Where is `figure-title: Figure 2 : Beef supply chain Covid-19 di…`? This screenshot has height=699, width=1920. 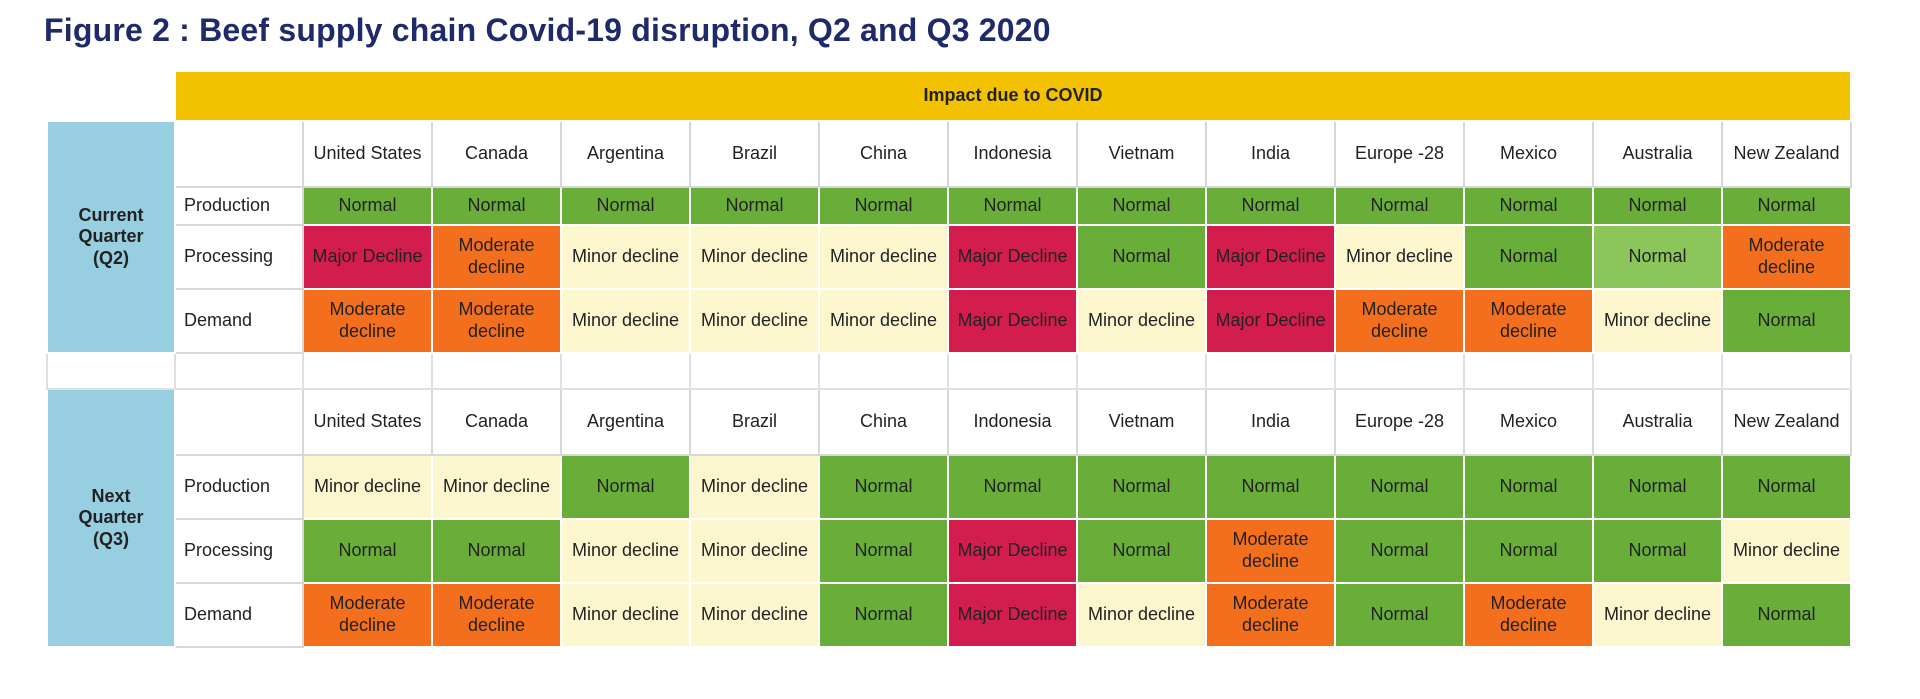
figure-title: Figure 2 : Beef supply chain Covid-19 di… is located at coordinates (547, 30).